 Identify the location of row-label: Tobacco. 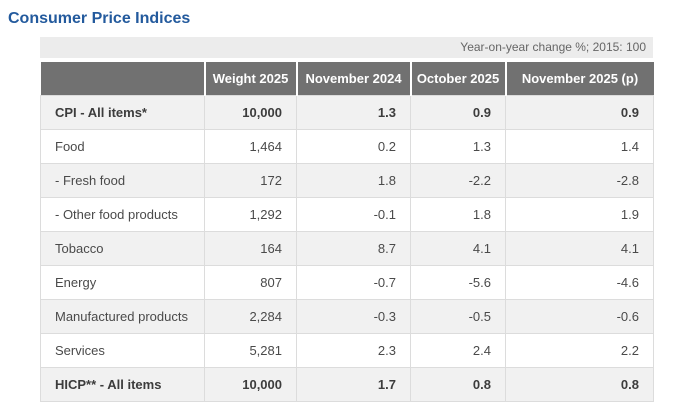
(122, 248).